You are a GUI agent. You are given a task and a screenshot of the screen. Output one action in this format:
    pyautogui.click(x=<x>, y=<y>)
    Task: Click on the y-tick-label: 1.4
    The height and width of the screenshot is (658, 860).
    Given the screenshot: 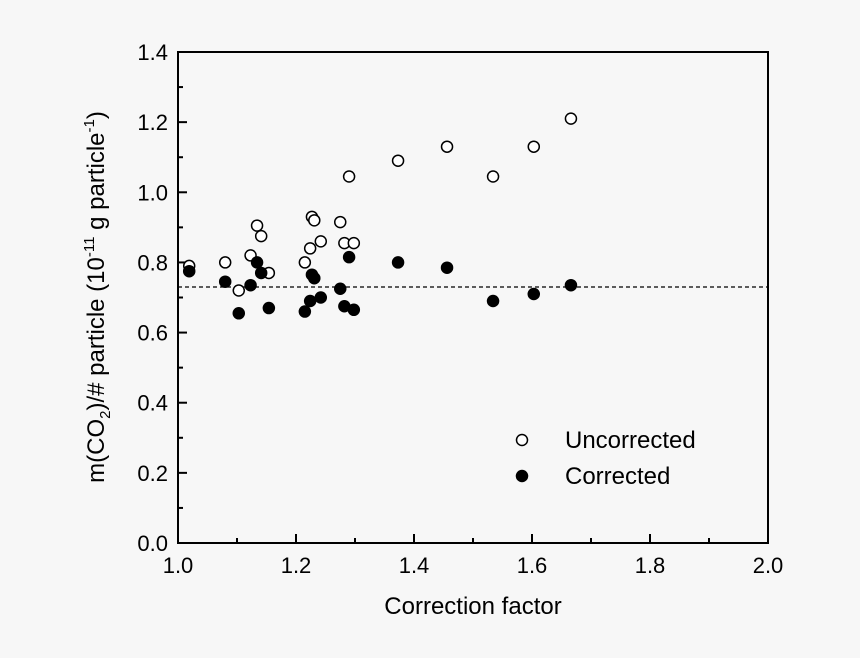 What is the action you would take?
    pyautogui.click(x=152, y=52)
    